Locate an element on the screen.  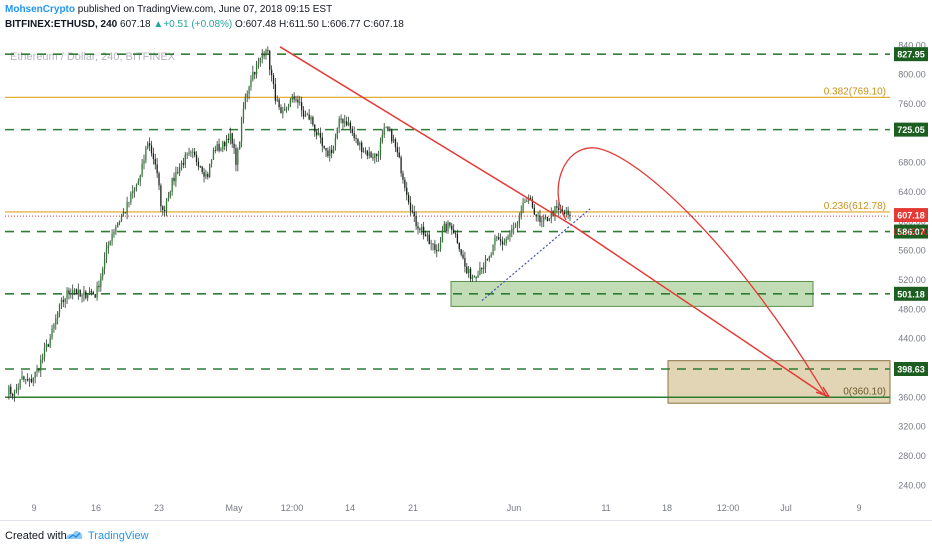
y-tick-label: 280.00 is located at coordinates (912, 456).